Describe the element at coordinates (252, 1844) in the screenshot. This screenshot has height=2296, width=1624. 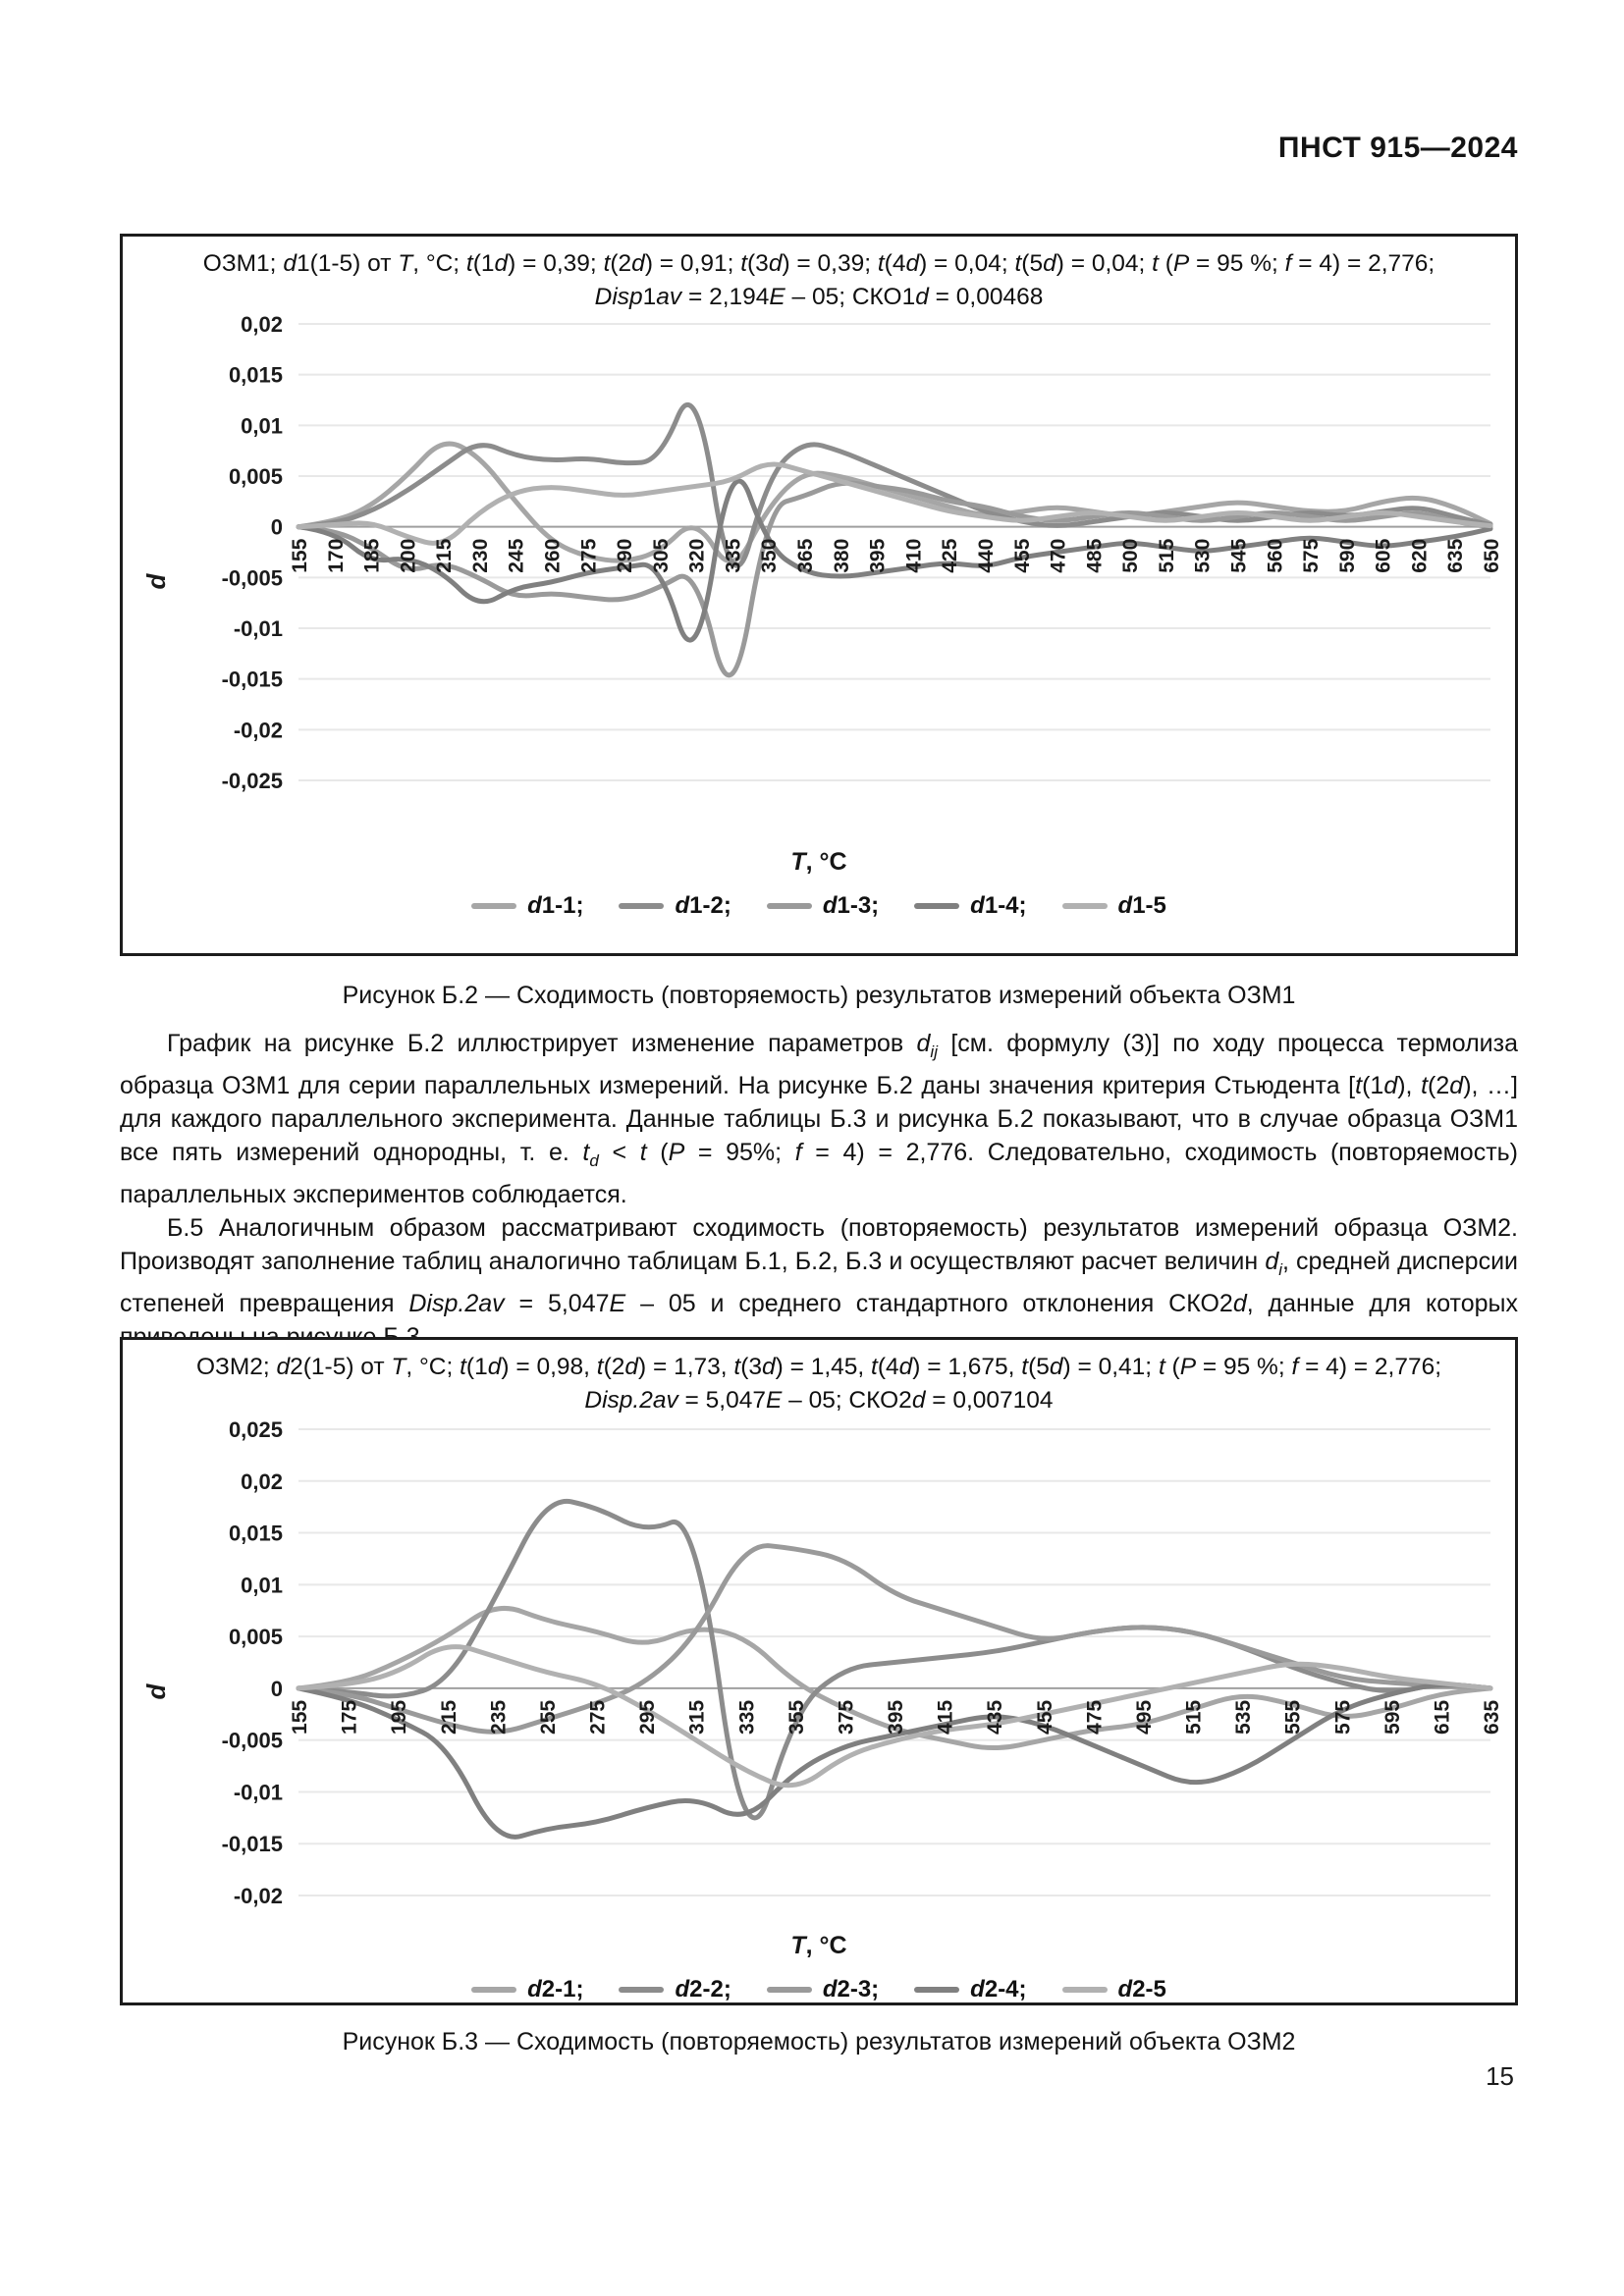
I see `svg-text: -0,015` at that location.